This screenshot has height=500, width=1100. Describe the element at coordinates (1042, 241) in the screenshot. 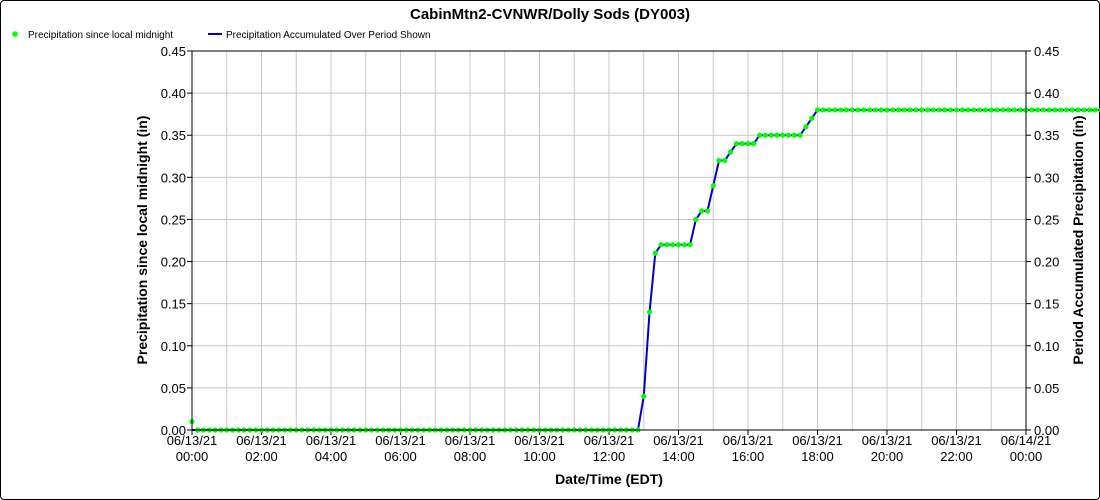

I see `y-axis-right: 0.00 0.05 0.10 0.15 0.20 0.25 0.30 0.35 0.40 0.45` at that location.